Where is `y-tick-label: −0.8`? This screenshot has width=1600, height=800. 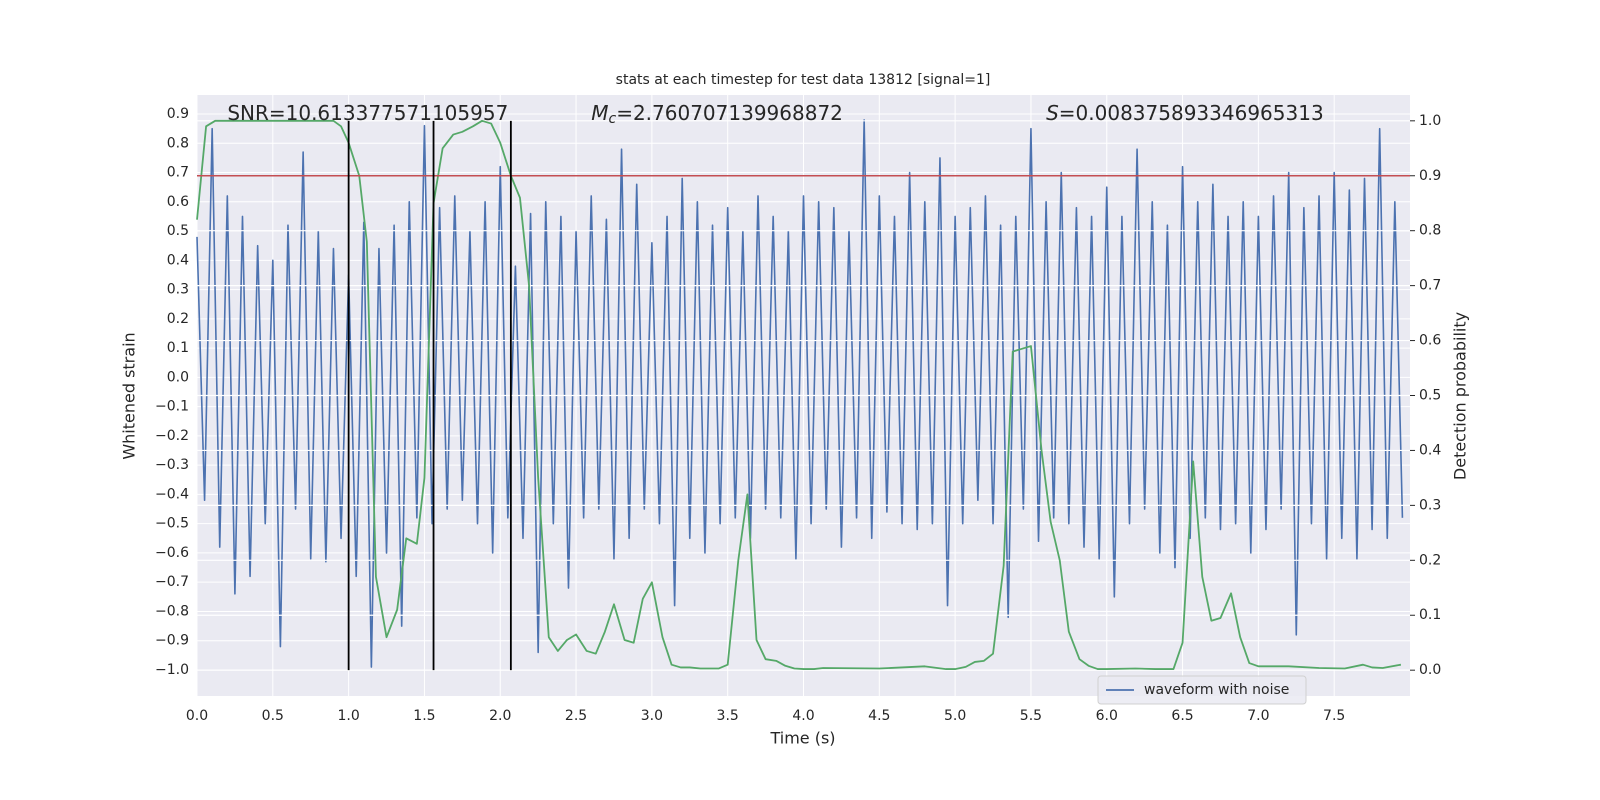
y-tick-label: −0.8 is located at coordinates (172, 611).